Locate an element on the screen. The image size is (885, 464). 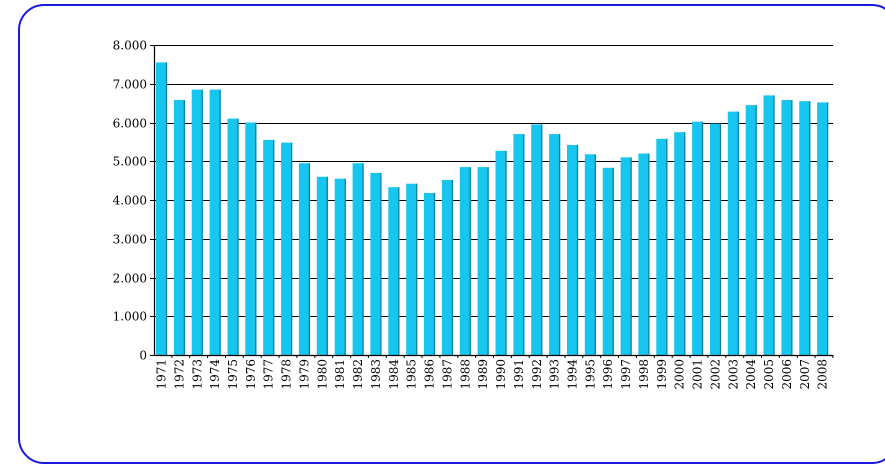
bar-1997 is located at coordinates (626, 256).